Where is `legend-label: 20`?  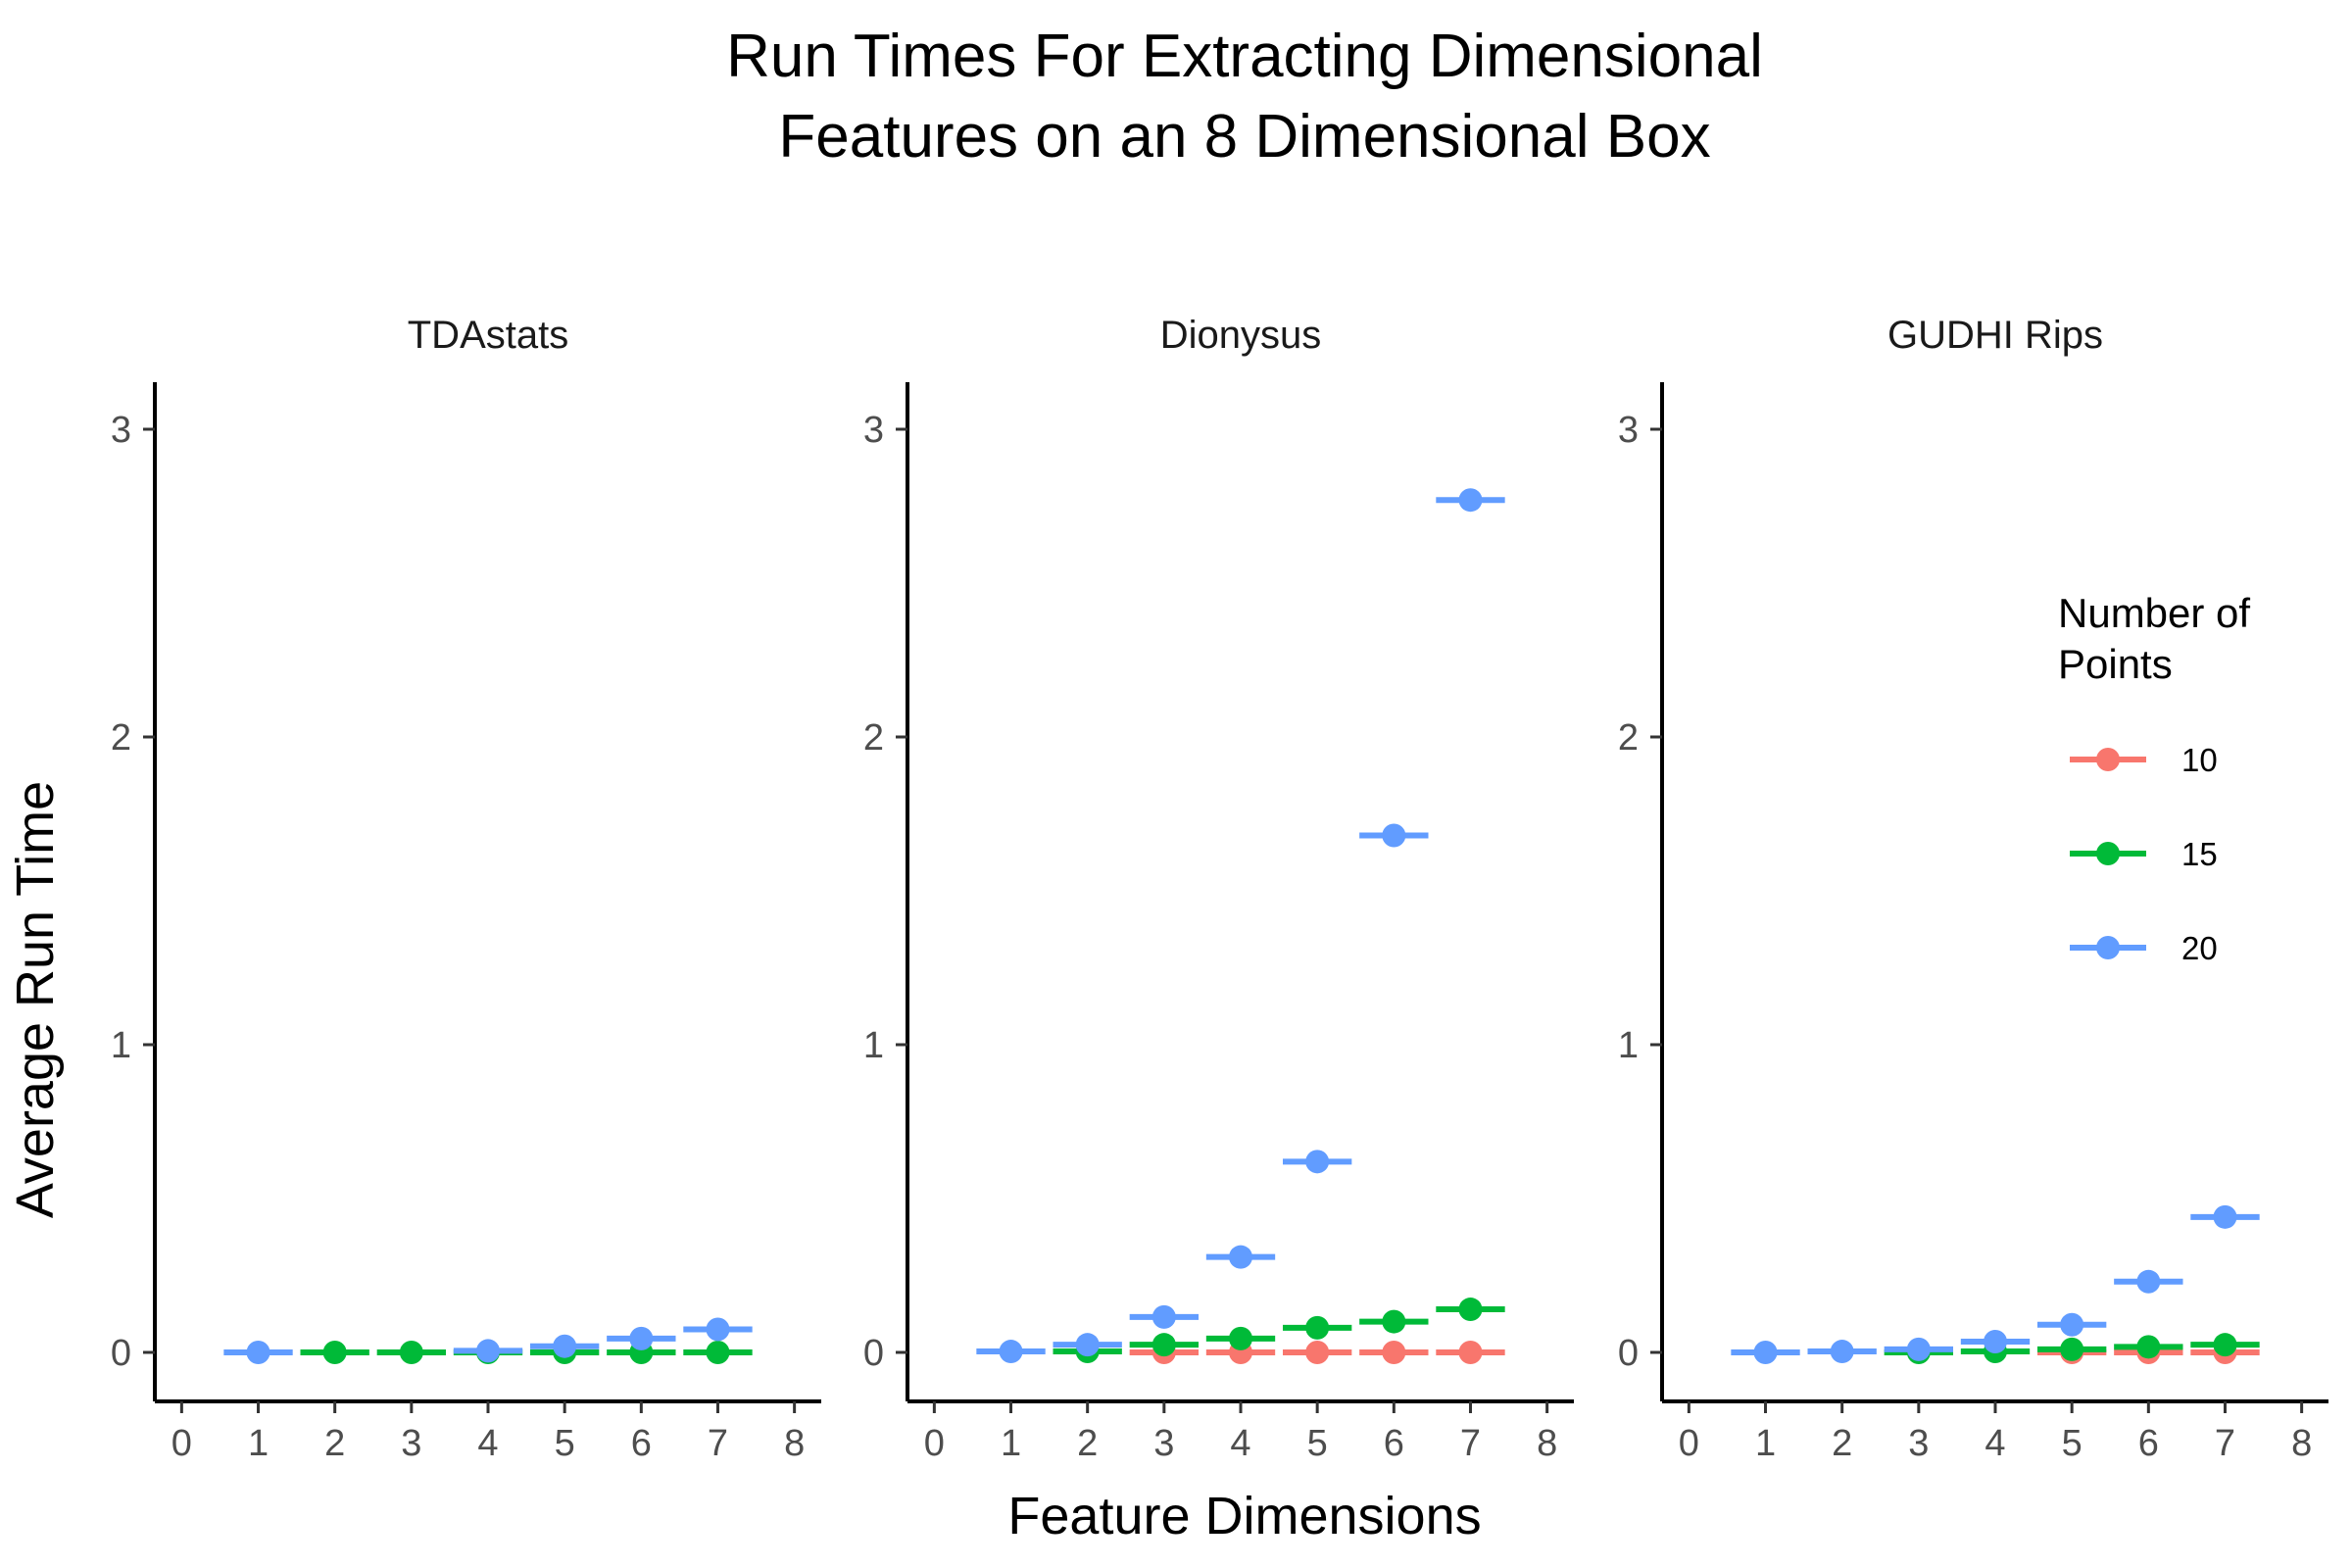 legend-label: 20 is located at coordinates (2199, 948).